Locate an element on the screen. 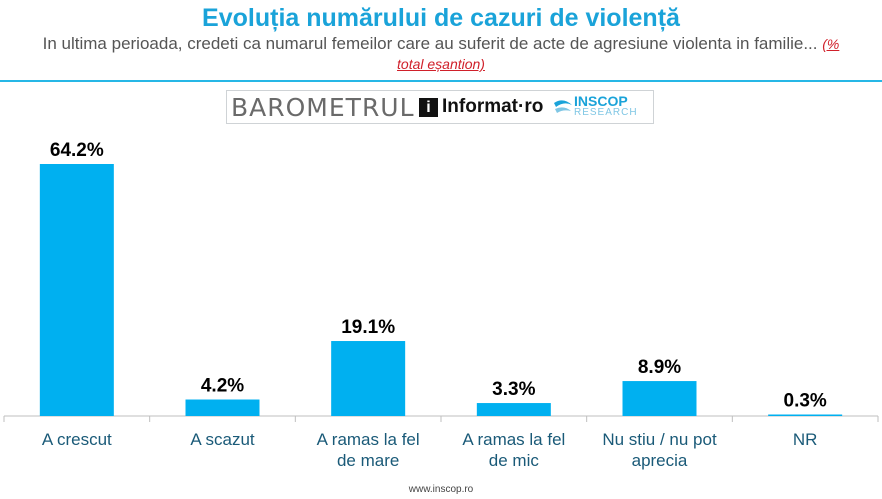 This screenshot has height=499, width=882. subtitle-note: (% total eșantion) is located at coordinates (618, 54).